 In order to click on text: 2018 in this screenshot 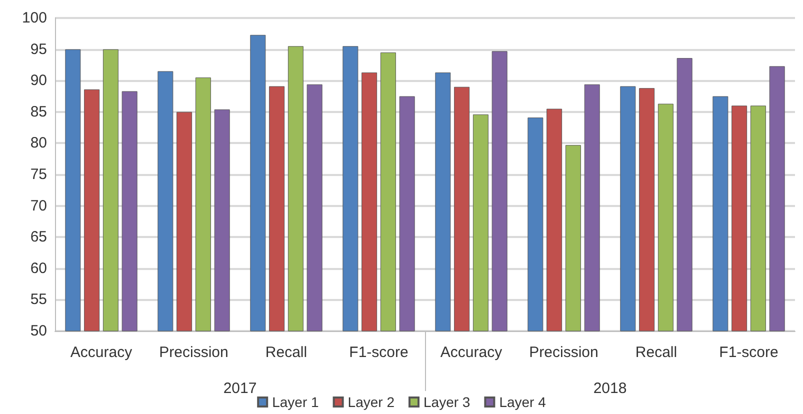, I will do `click(610, 388)`.